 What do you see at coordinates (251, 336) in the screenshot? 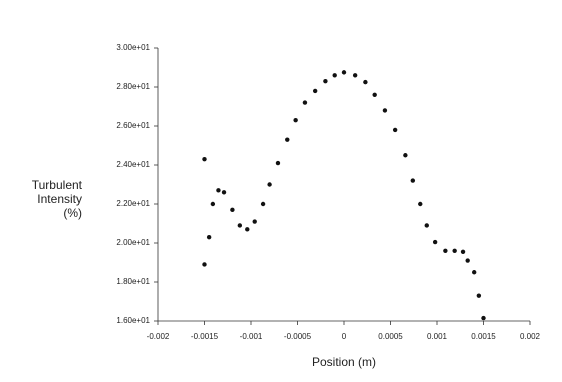
I see `x-tick-label: -0.001` at bounding box center [251, 336].